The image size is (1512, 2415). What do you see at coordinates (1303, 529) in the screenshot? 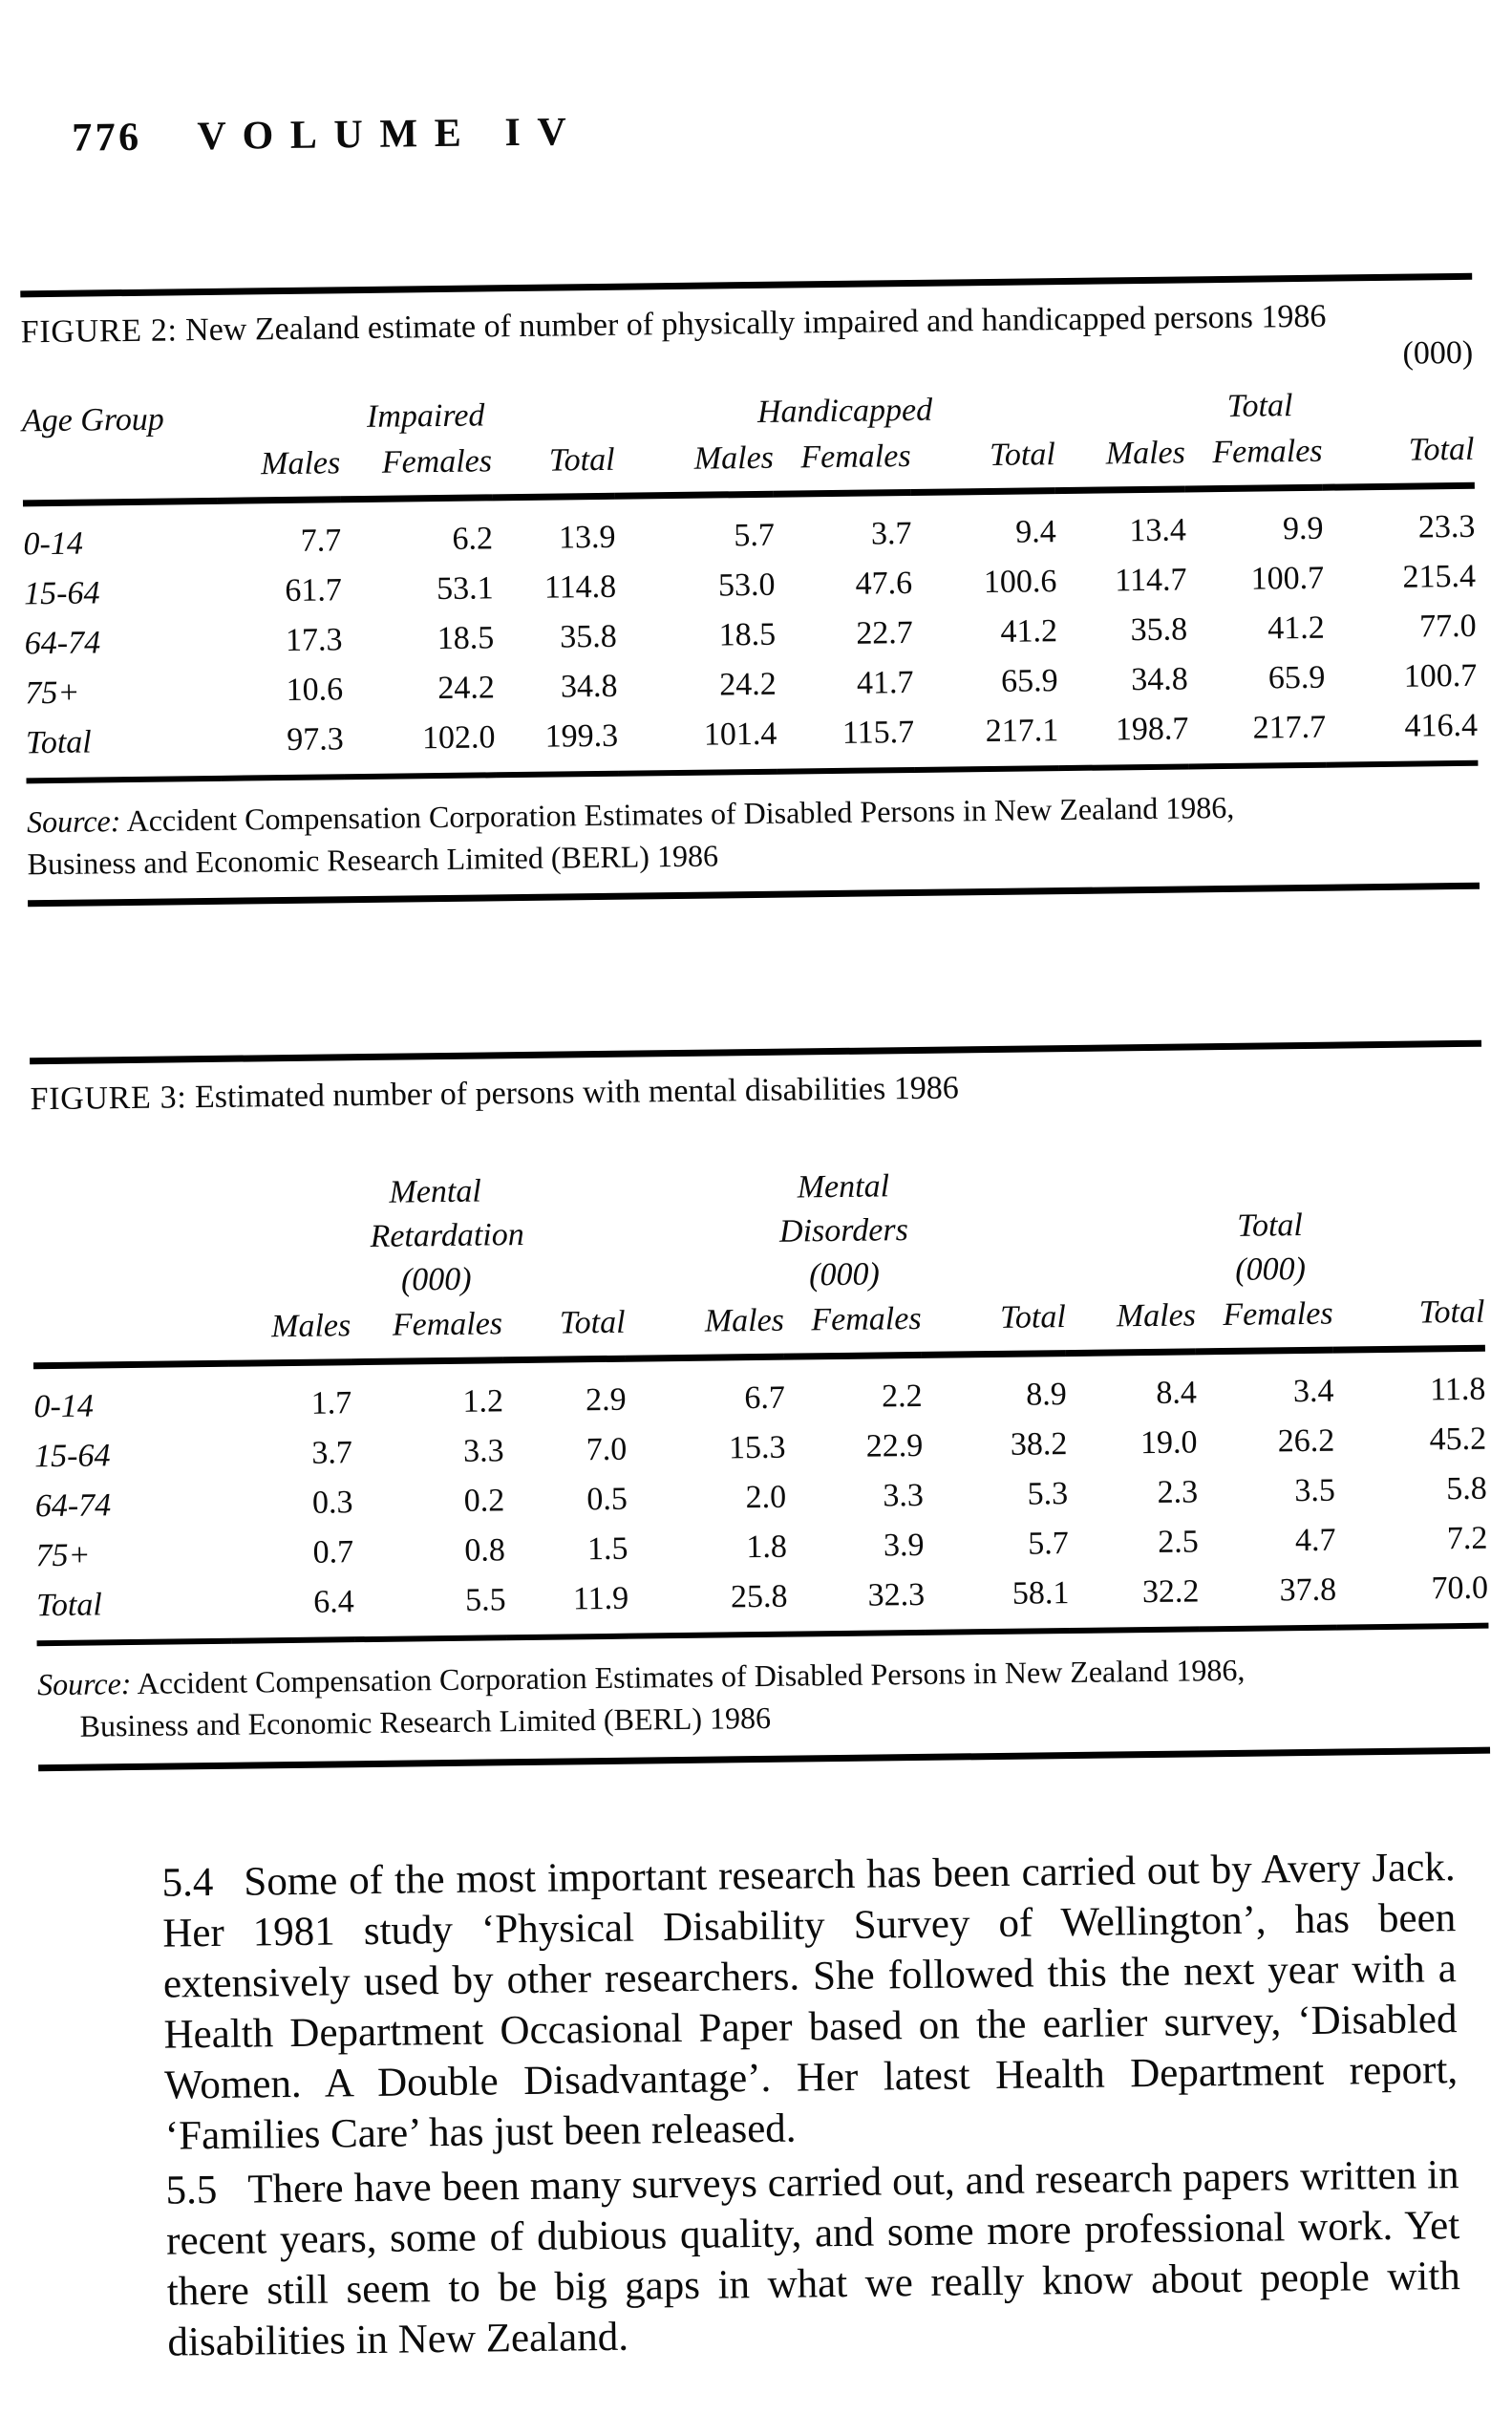
I see `table-cell: 9.9` at bounding box center [1303, 529].